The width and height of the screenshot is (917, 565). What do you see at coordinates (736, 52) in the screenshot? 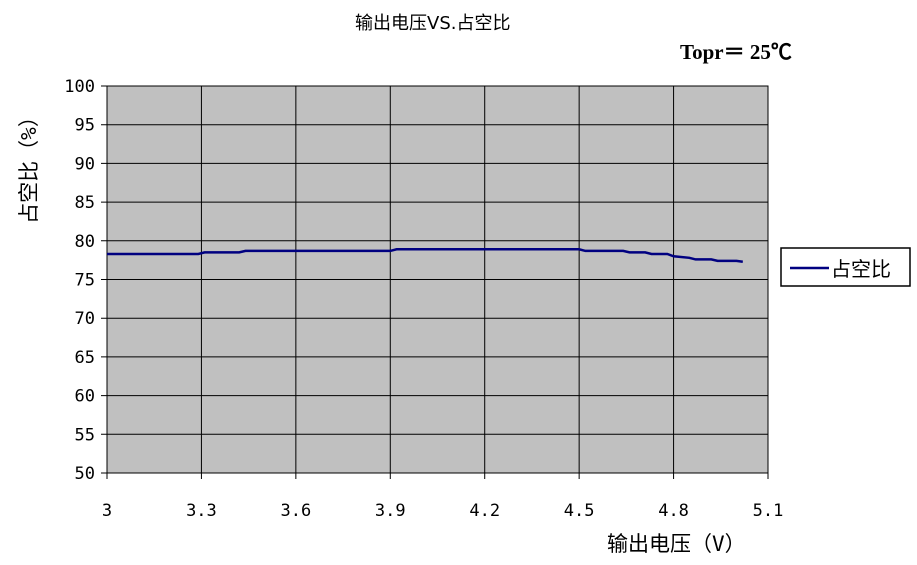
I see `condition-label: Topr＝ 25℃` at bounding box center [736, 52].